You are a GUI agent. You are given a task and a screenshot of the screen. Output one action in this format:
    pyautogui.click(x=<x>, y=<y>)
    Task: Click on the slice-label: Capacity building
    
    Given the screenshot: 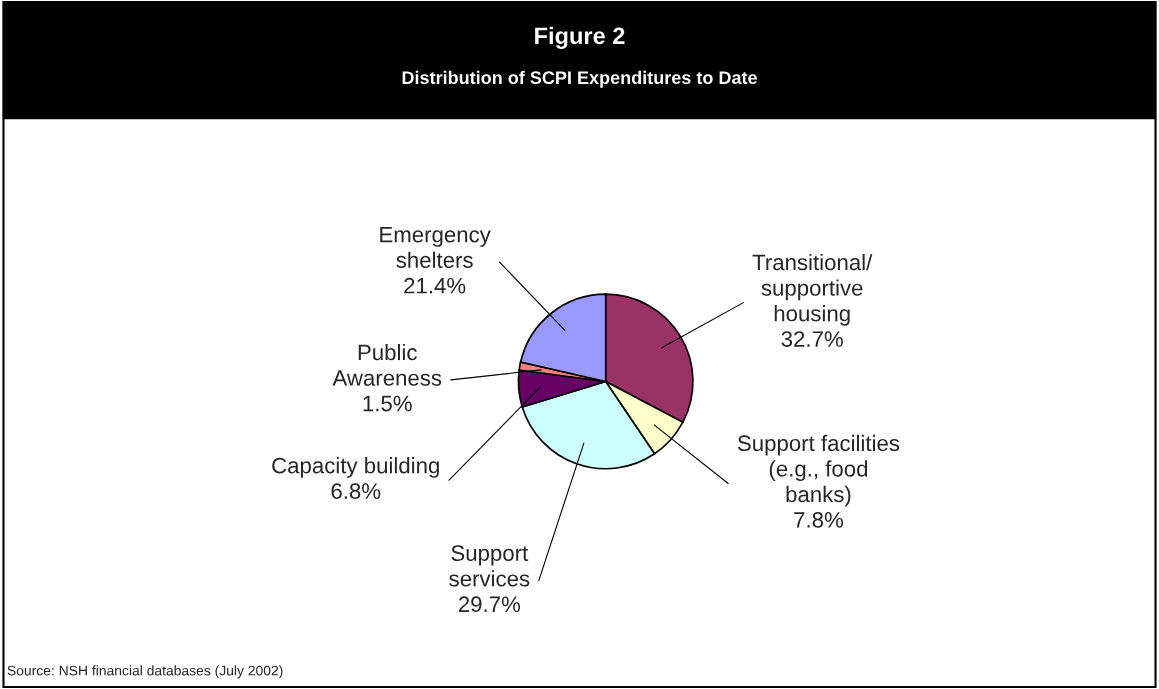 What is the action you would take?
    pyautogui.click(x=355, y=467)
    